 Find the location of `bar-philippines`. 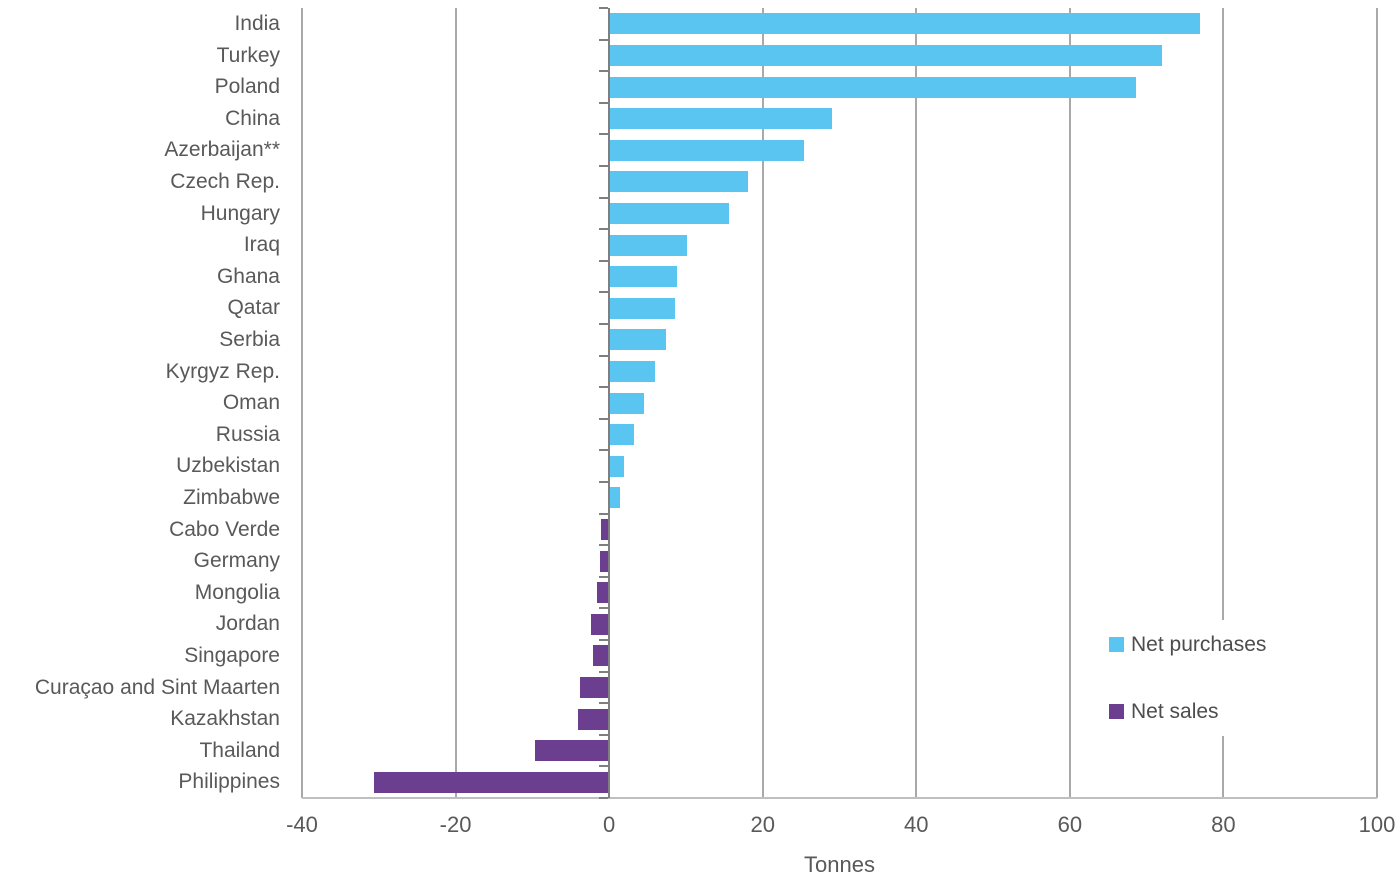

bar-philippines is located at coordinates (492, 782).